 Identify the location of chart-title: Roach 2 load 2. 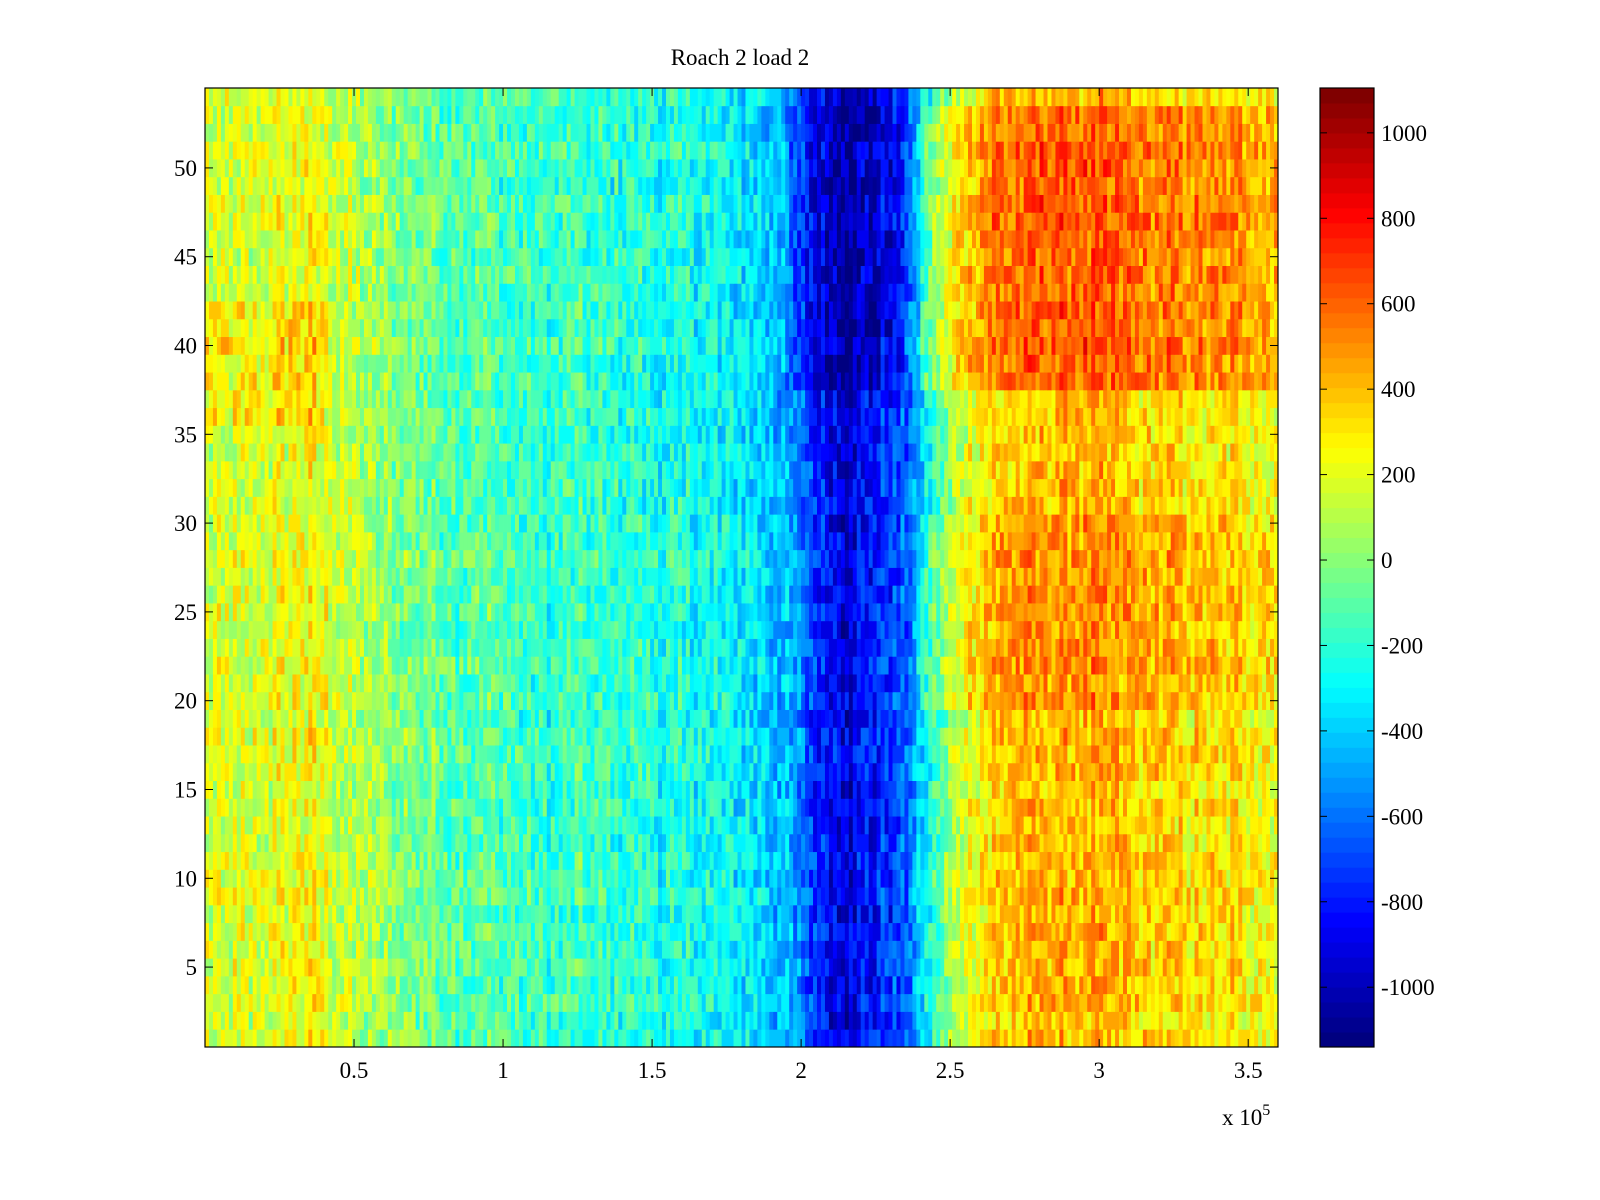
(740, 57).